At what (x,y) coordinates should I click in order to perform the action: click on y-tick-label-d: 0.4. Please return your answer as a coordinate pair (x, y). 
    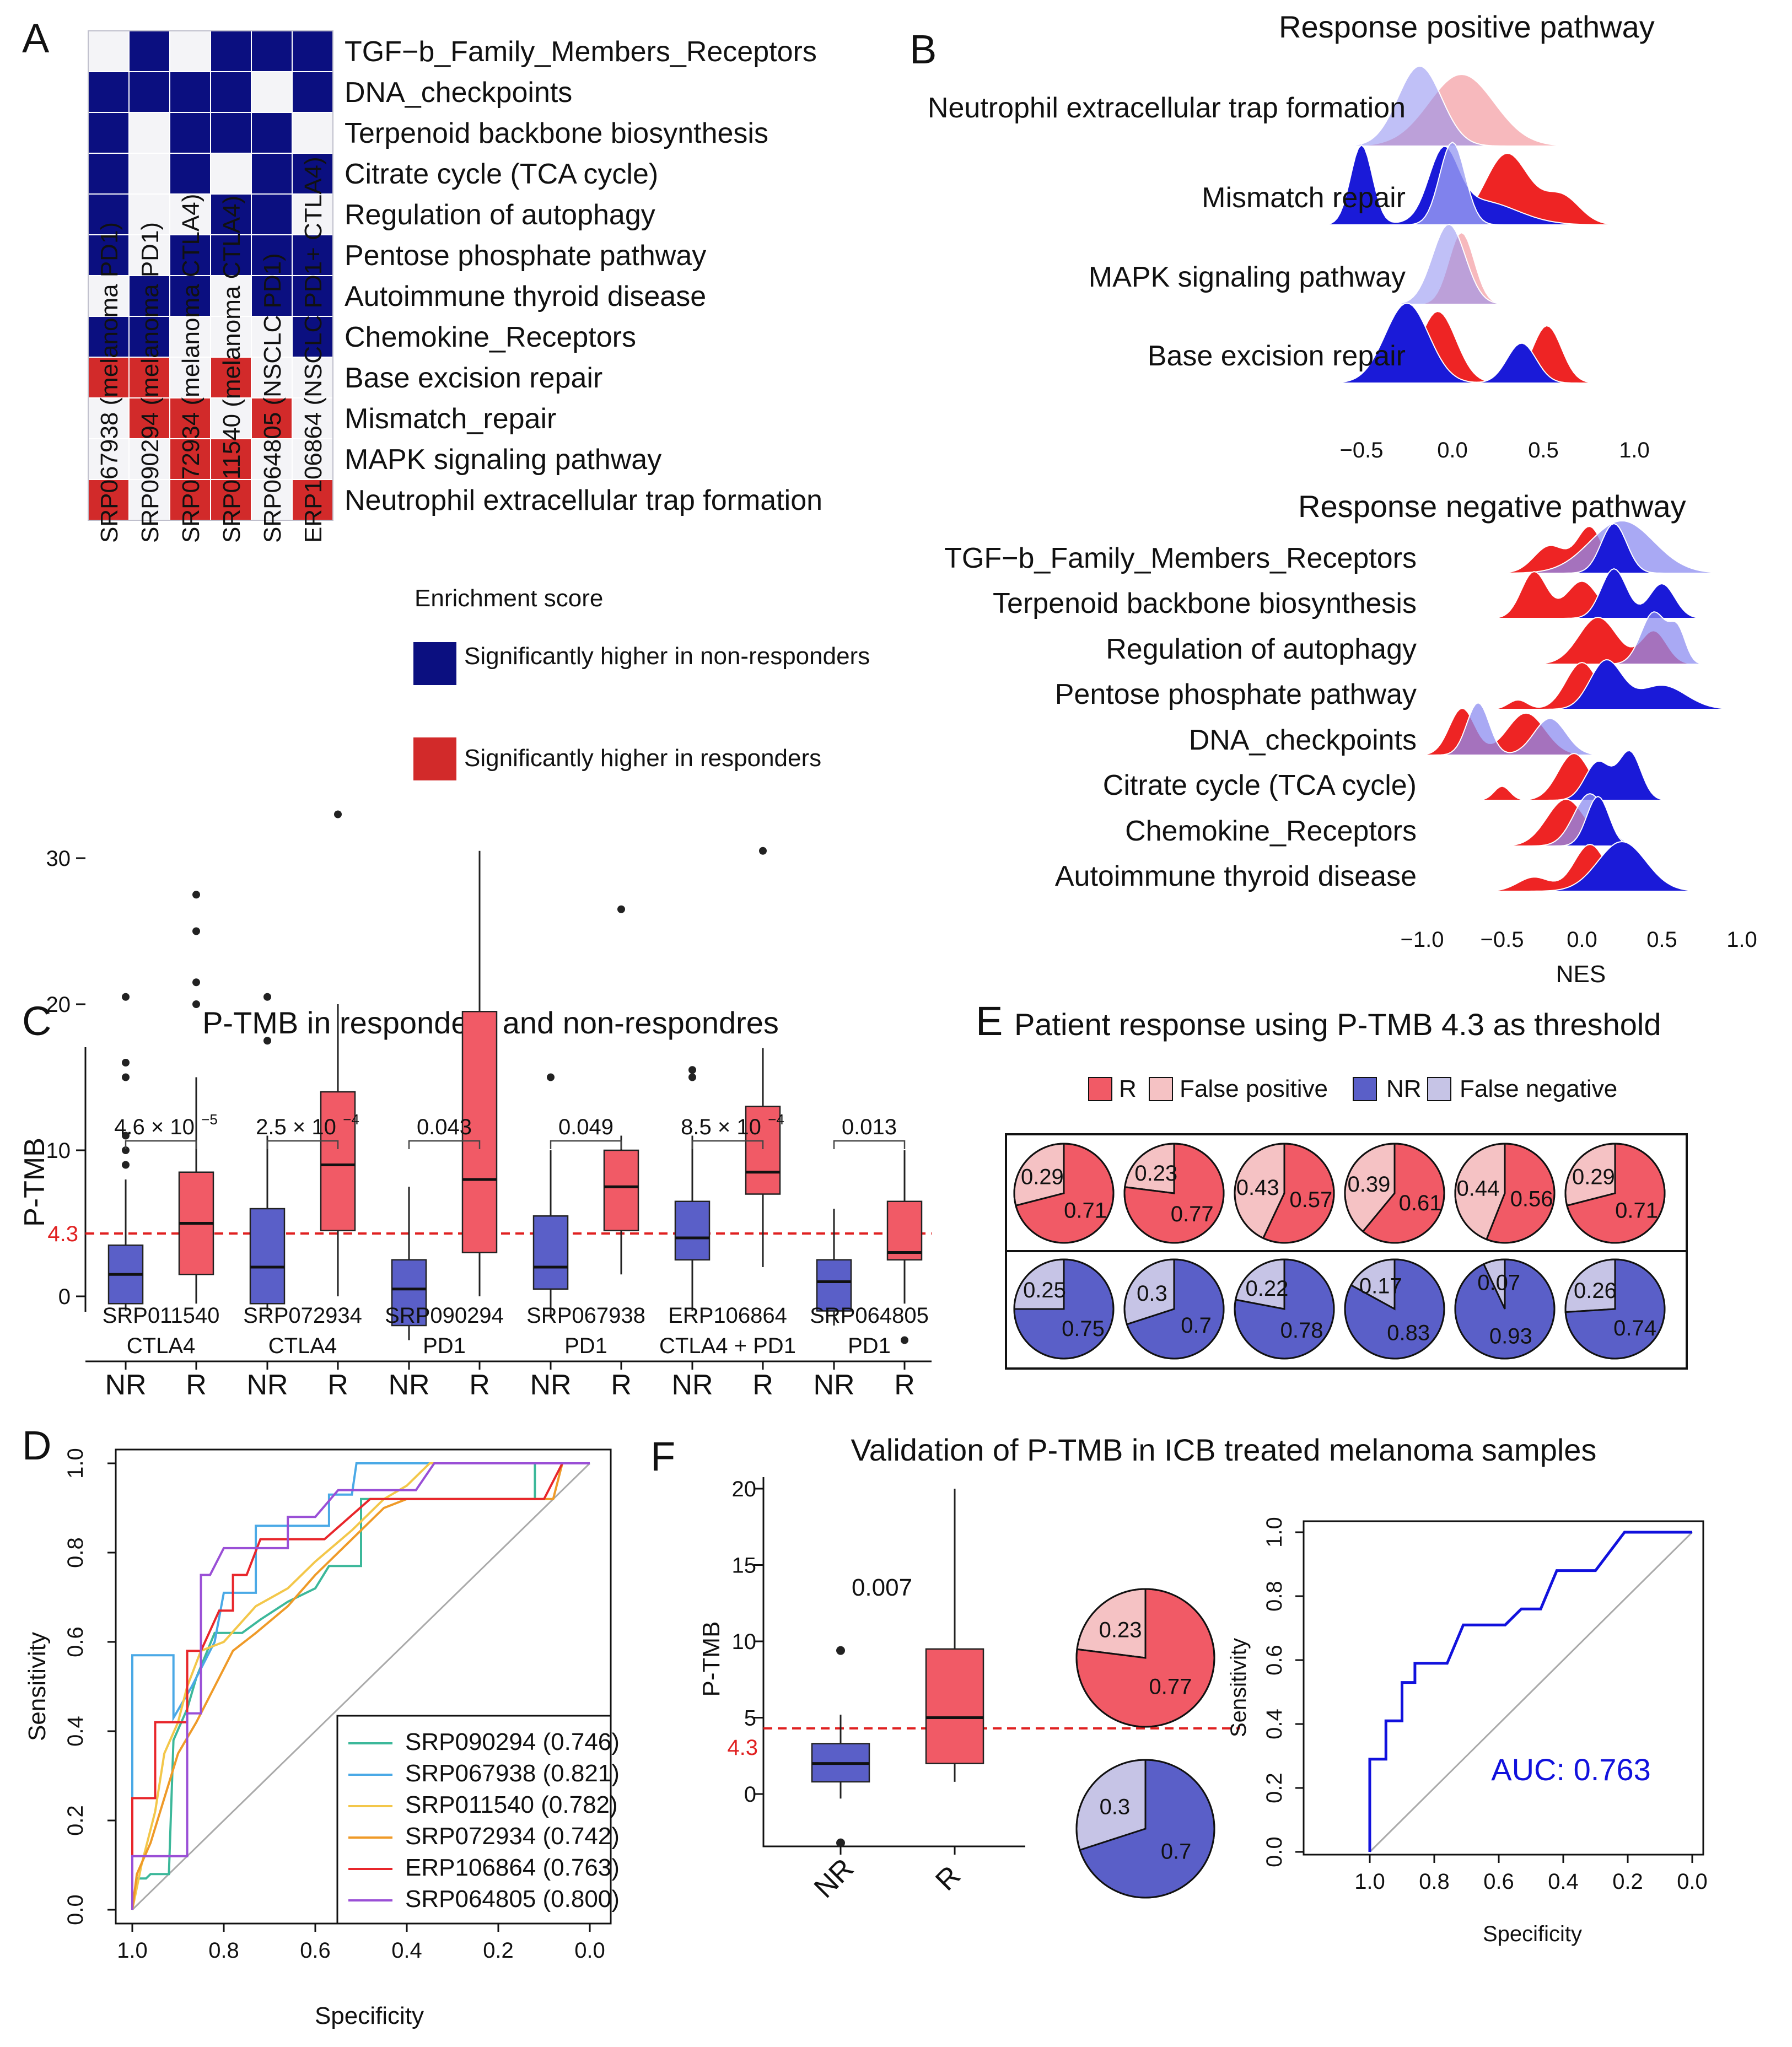
    Looking at the image, I should click on (75, 1731).